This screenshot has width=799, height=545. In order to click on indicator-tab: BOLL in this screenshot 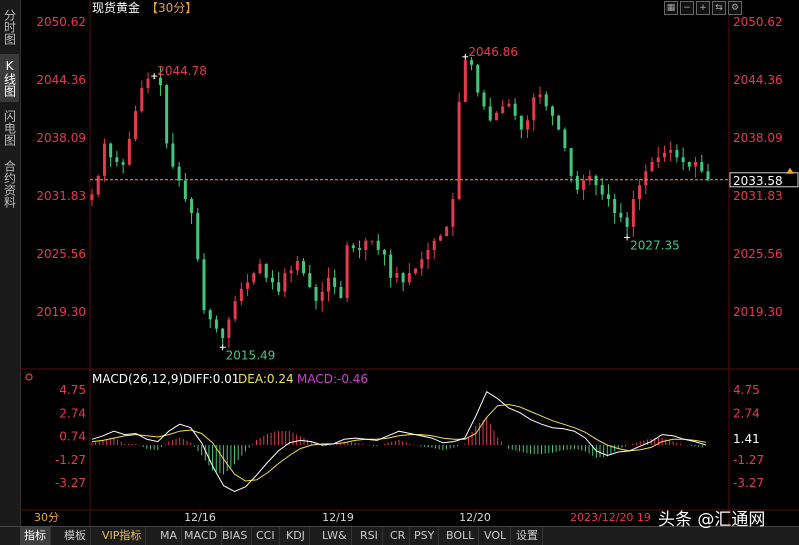, I will do `click(461, 536)`.